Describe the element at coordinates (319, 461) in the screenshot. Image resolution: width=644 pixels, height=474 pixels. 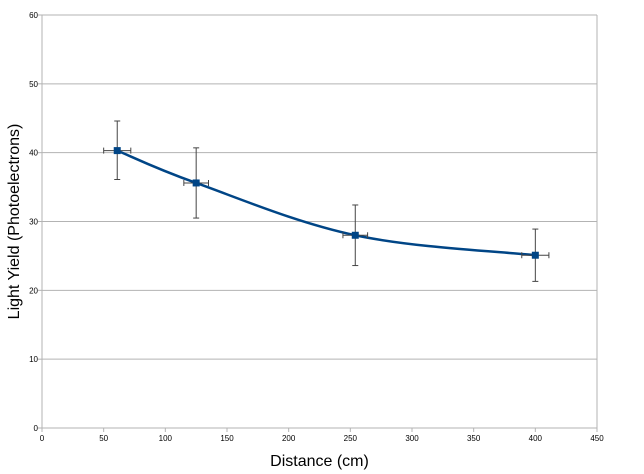
I see `x-axis-title: Distance (cm)` at that location.